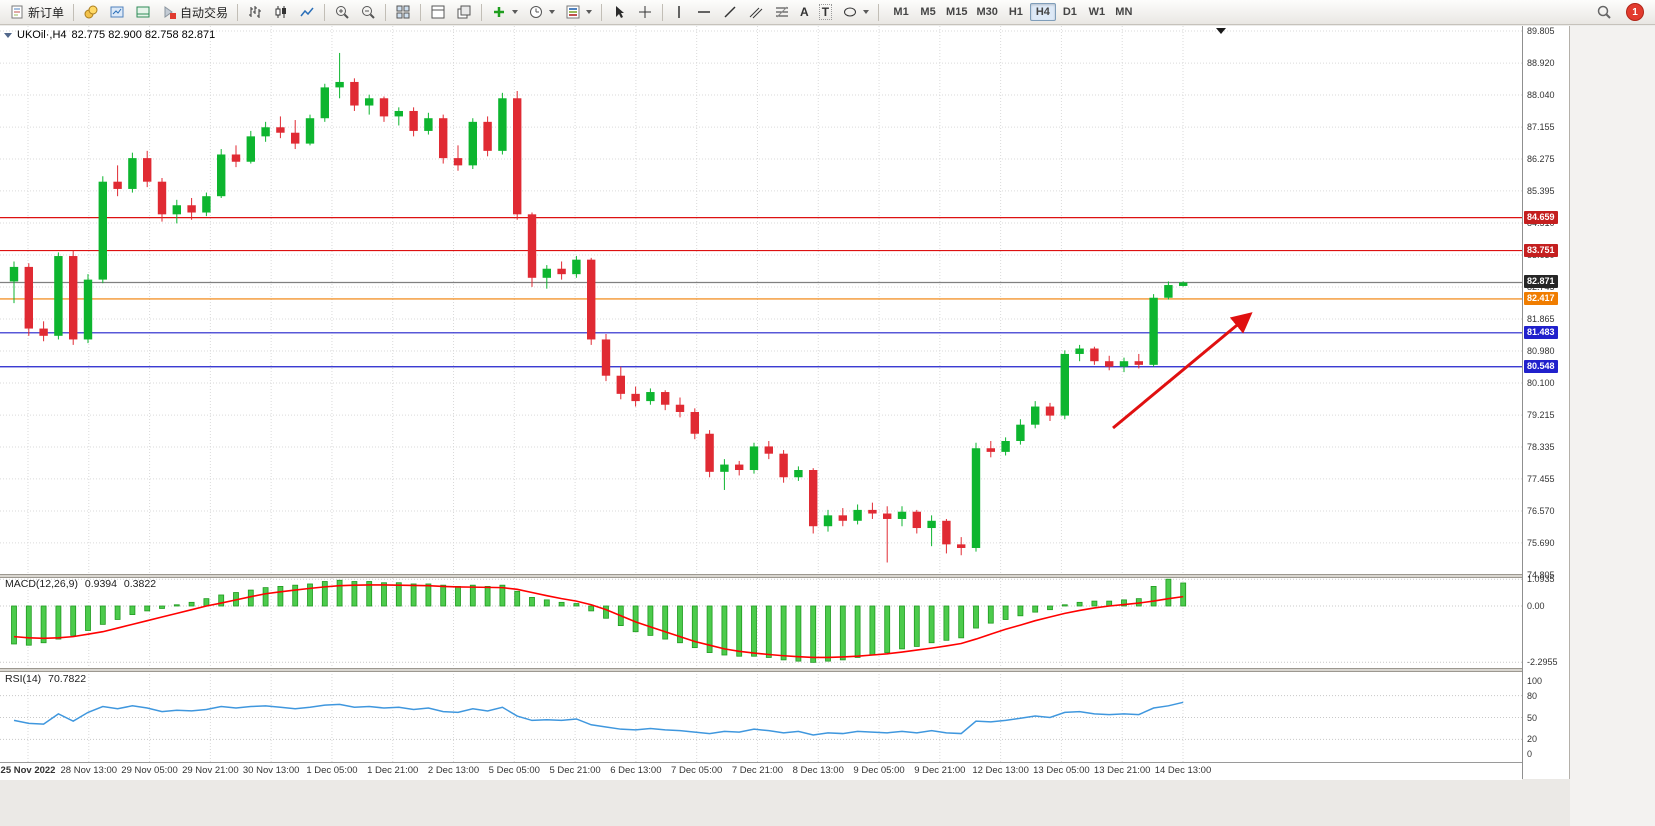 This screenshot has width=1655, height=826. Describe the element at coordinates (1541, 159) in the screenshot. I see `price-axis-label: 86.275` at that location.